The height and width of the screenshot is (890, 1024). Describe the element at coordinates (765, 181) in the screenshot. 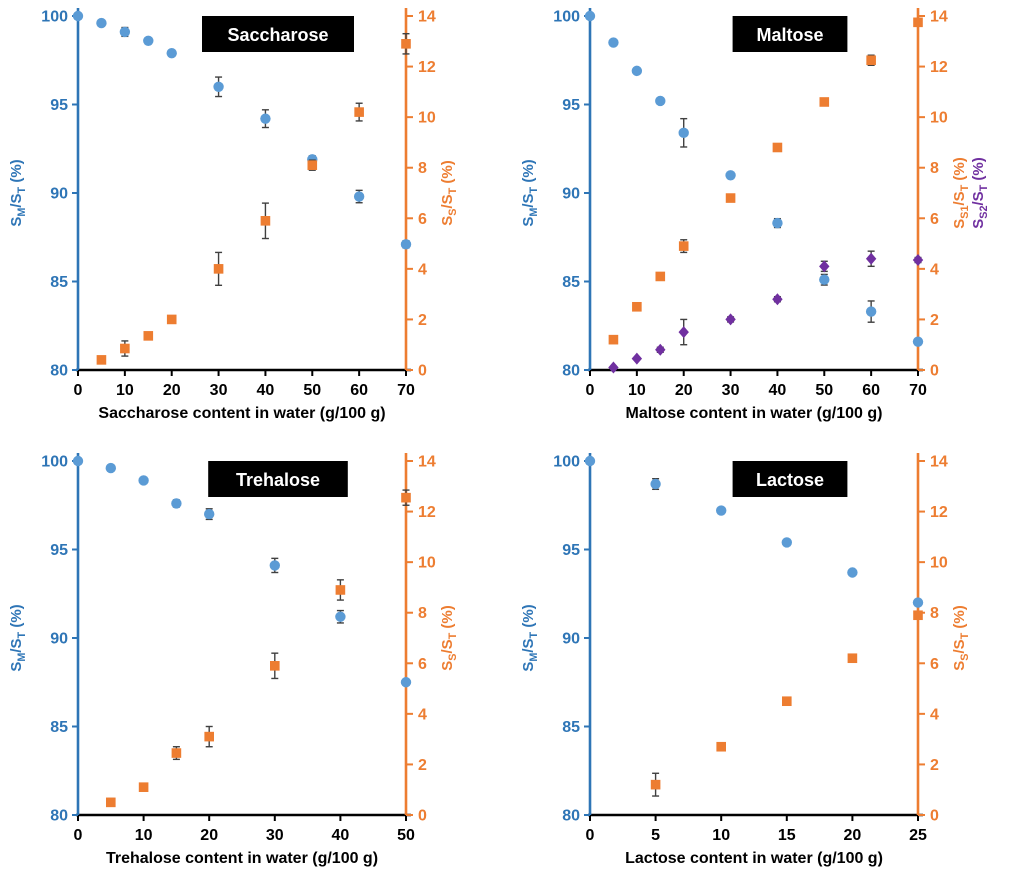

I see `series-ss1-st` at that location.